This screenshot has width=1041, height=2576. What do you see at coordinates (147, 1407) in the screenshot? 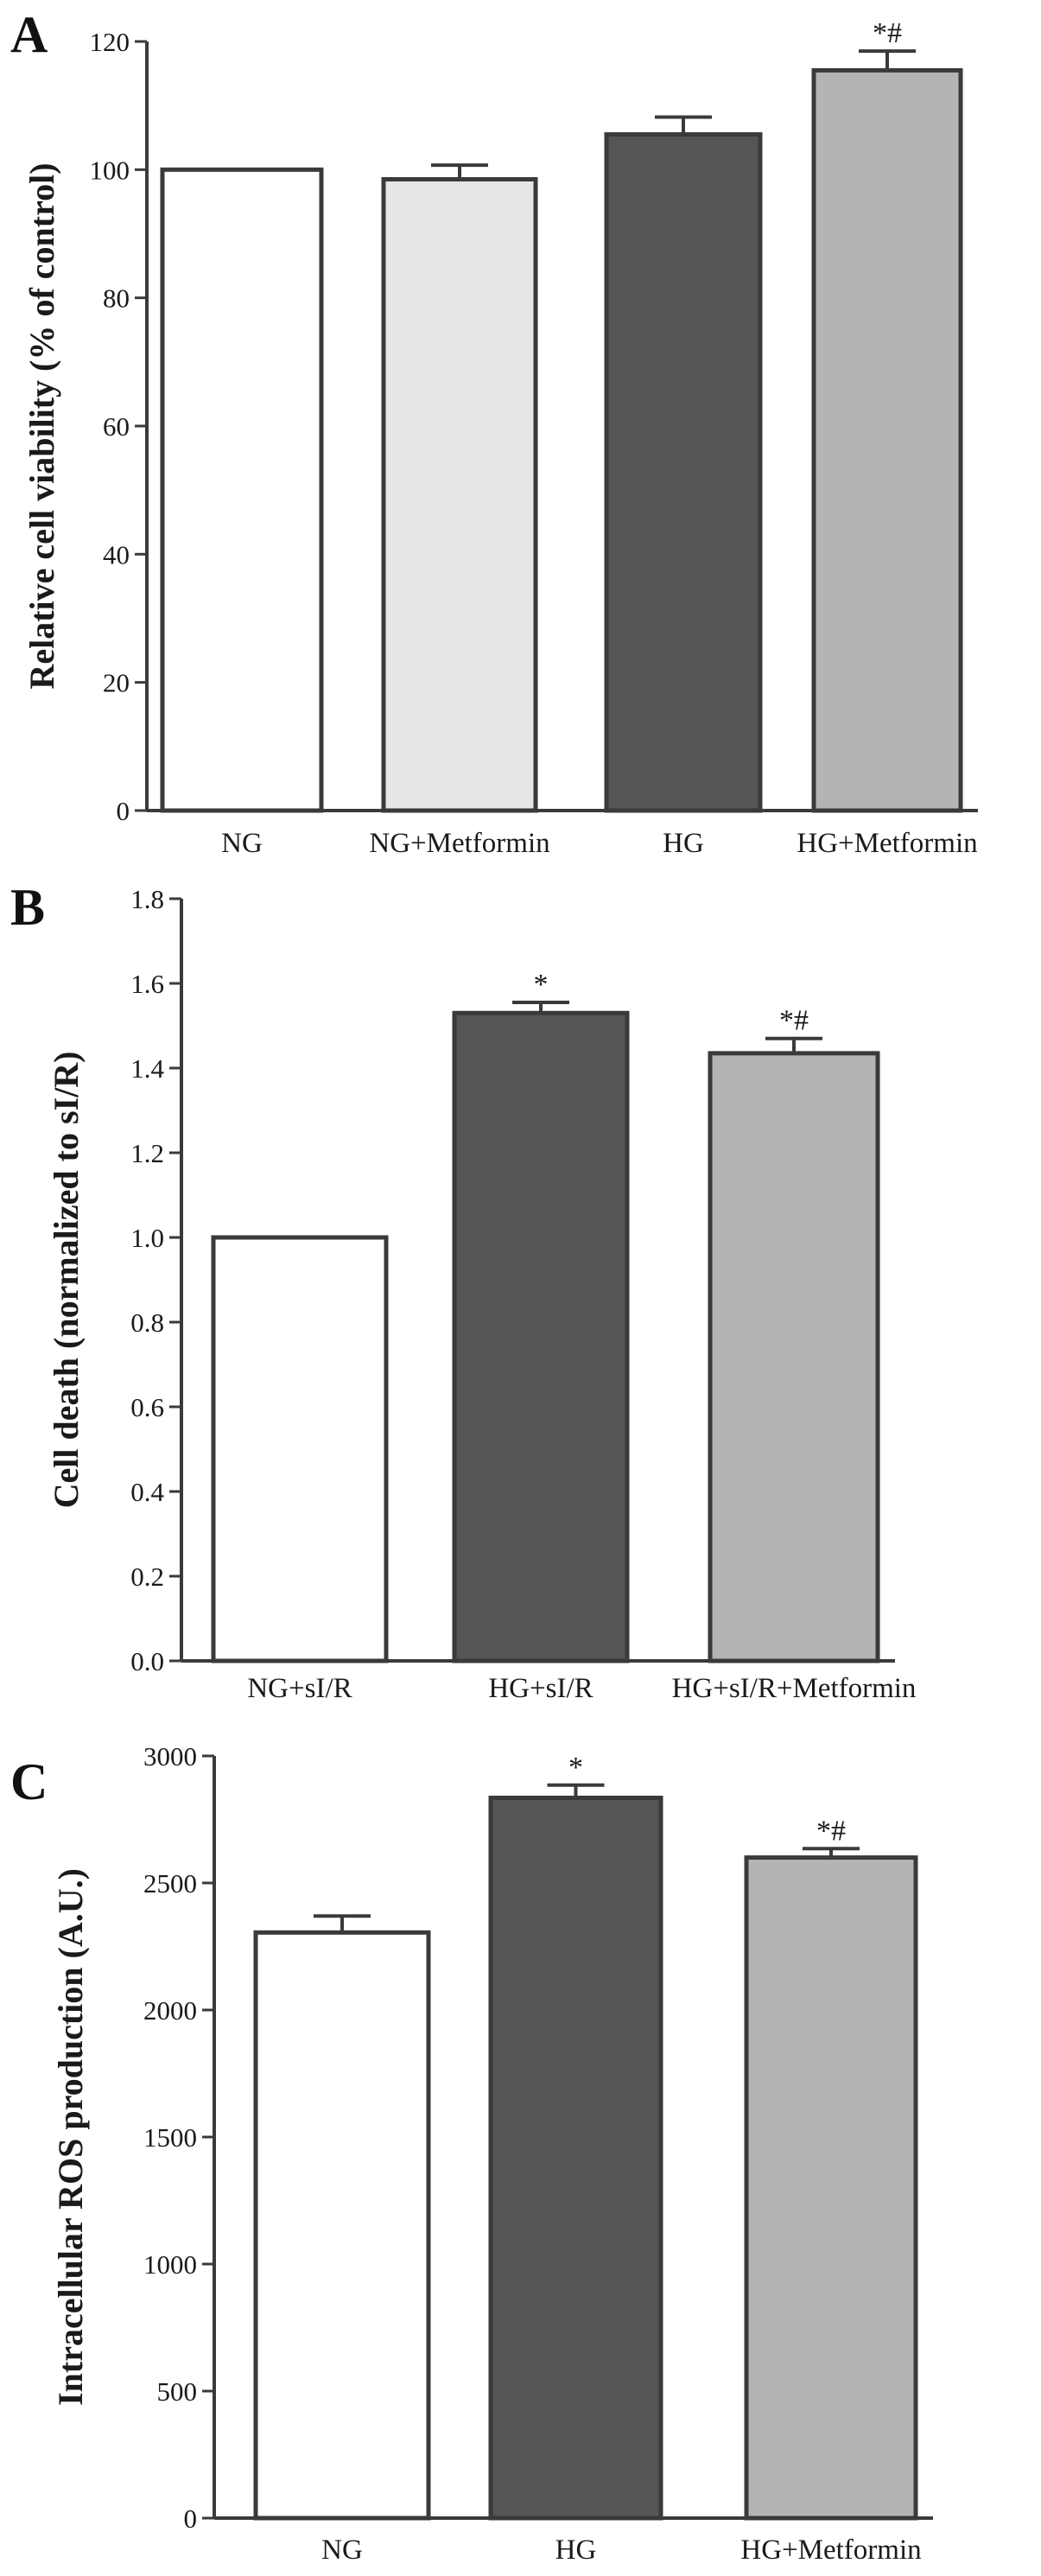
I see `y-tick-label: 0.6` at bounding box center [147, 1407].